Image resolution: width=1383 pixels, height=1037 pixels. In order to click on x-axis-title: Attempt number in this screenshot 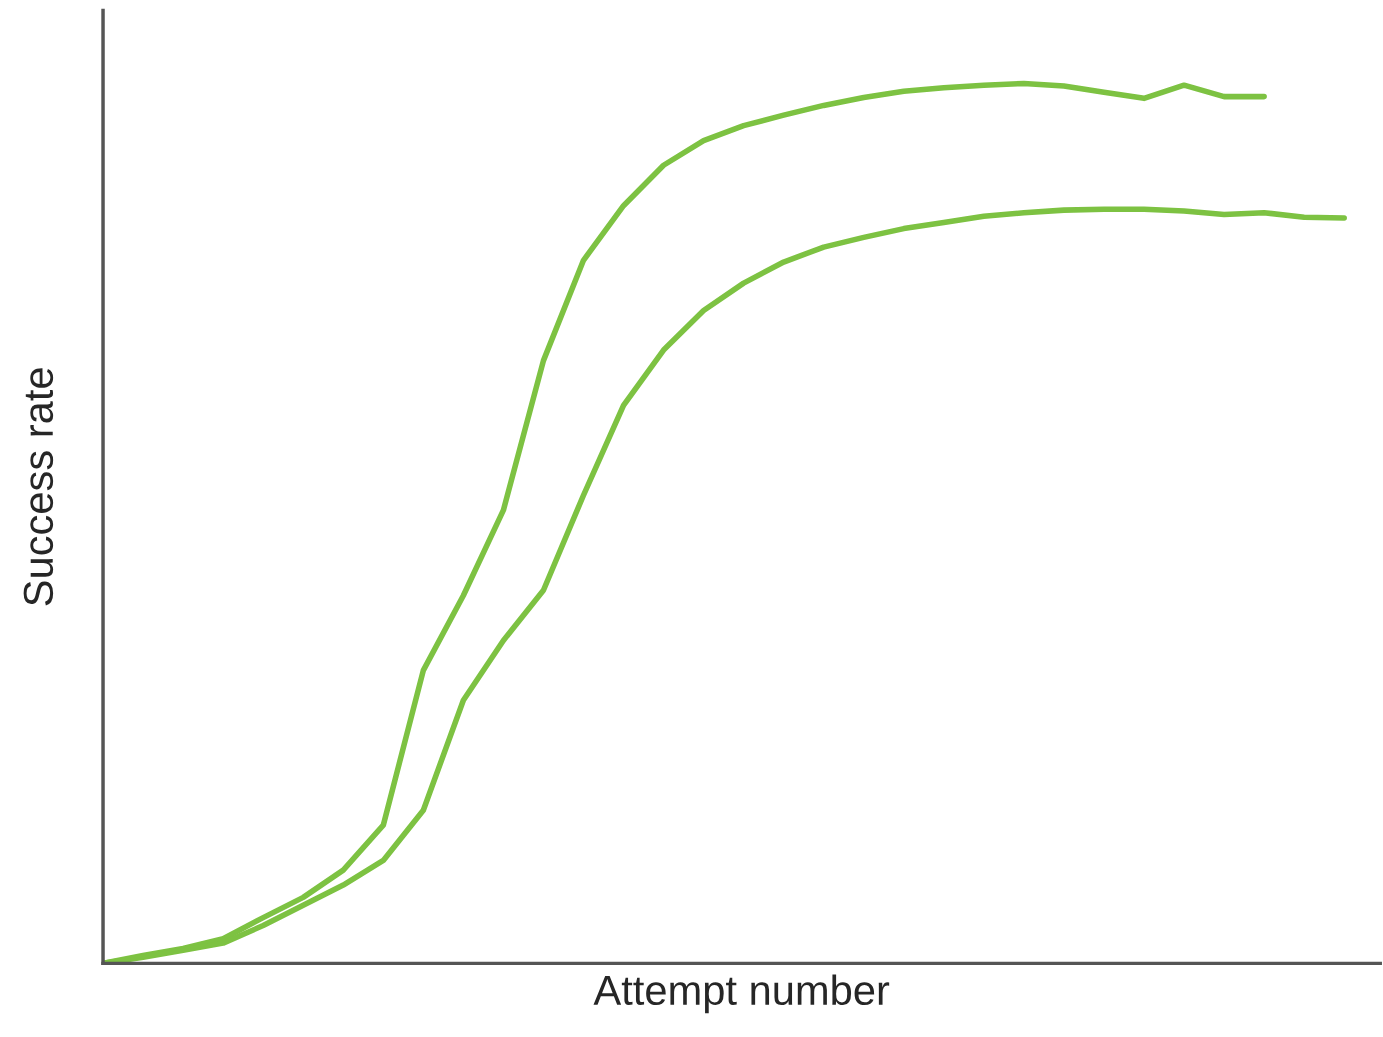, I will do `click(741, 994)`.